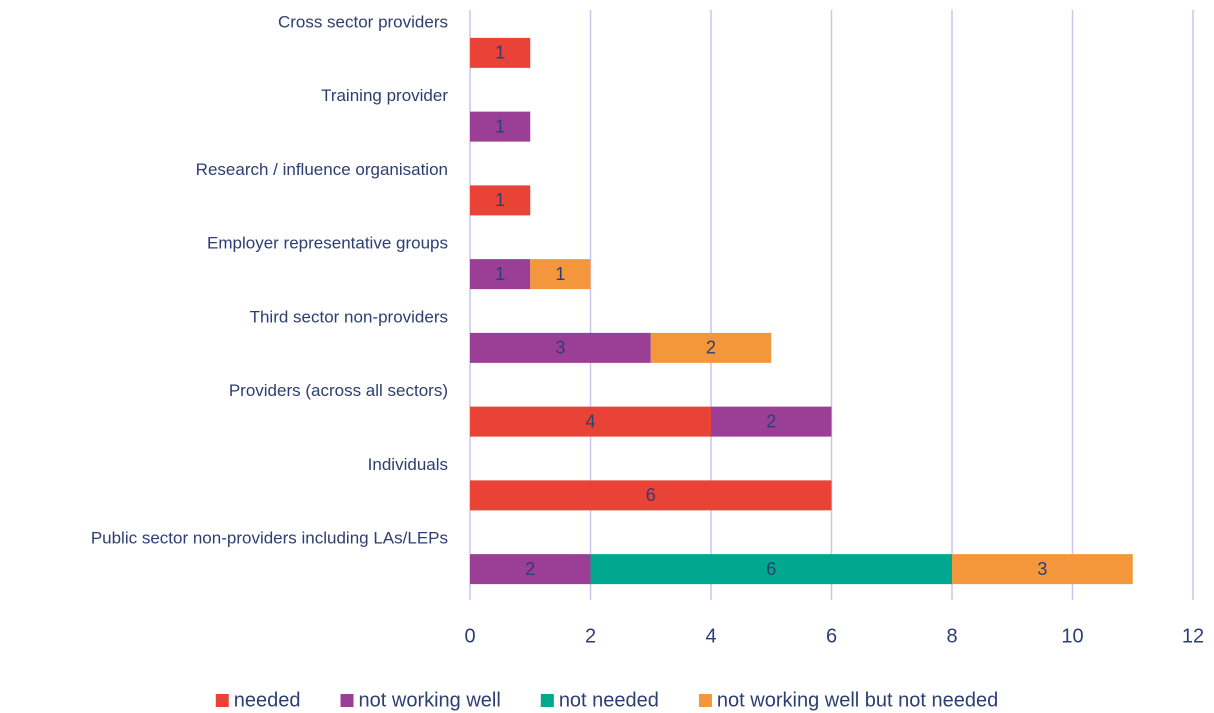 Image resolution: width=1214 pixels, height=713 pixels. Describe the element at coordinates (609, 700) in the screenshot. I see `legend-label: not needed` at that location.